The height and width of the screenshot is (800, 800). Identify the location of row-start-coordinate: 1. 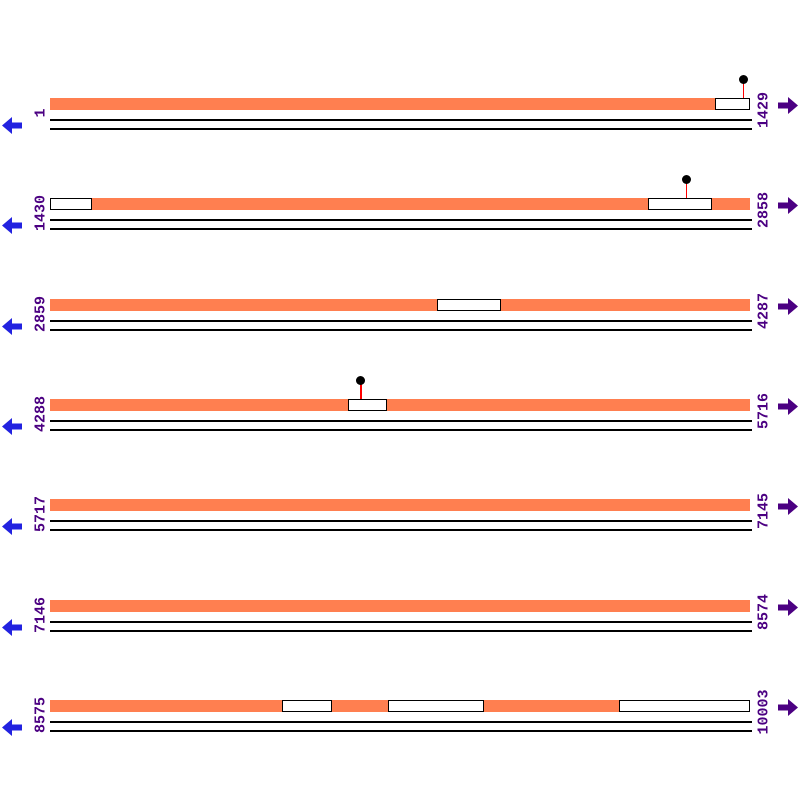
(41, 113).